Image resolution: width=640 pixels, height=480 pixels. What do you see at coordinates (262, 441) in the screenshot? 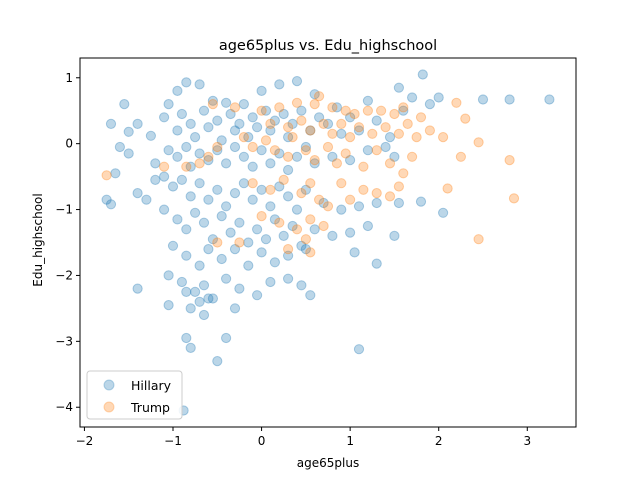
I see `x-tick-label: 0` at bounding box center [262, 441].